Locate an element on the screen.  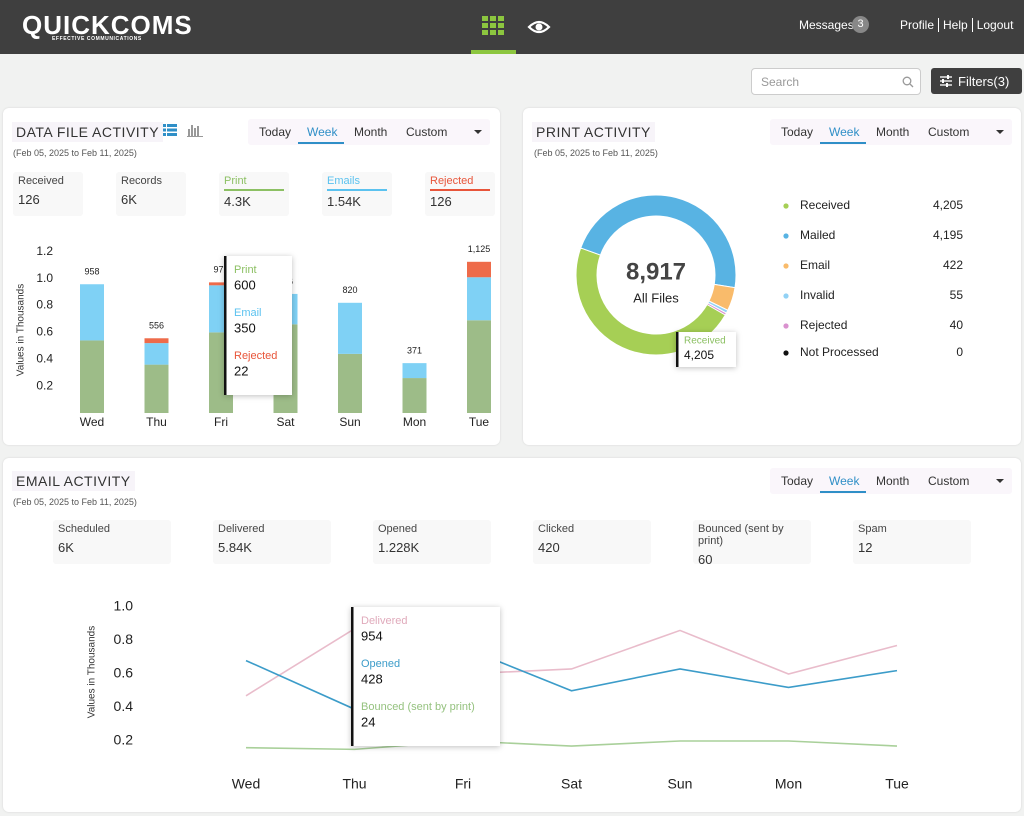
message-badge: 3 is located at coordinates (860, 24).